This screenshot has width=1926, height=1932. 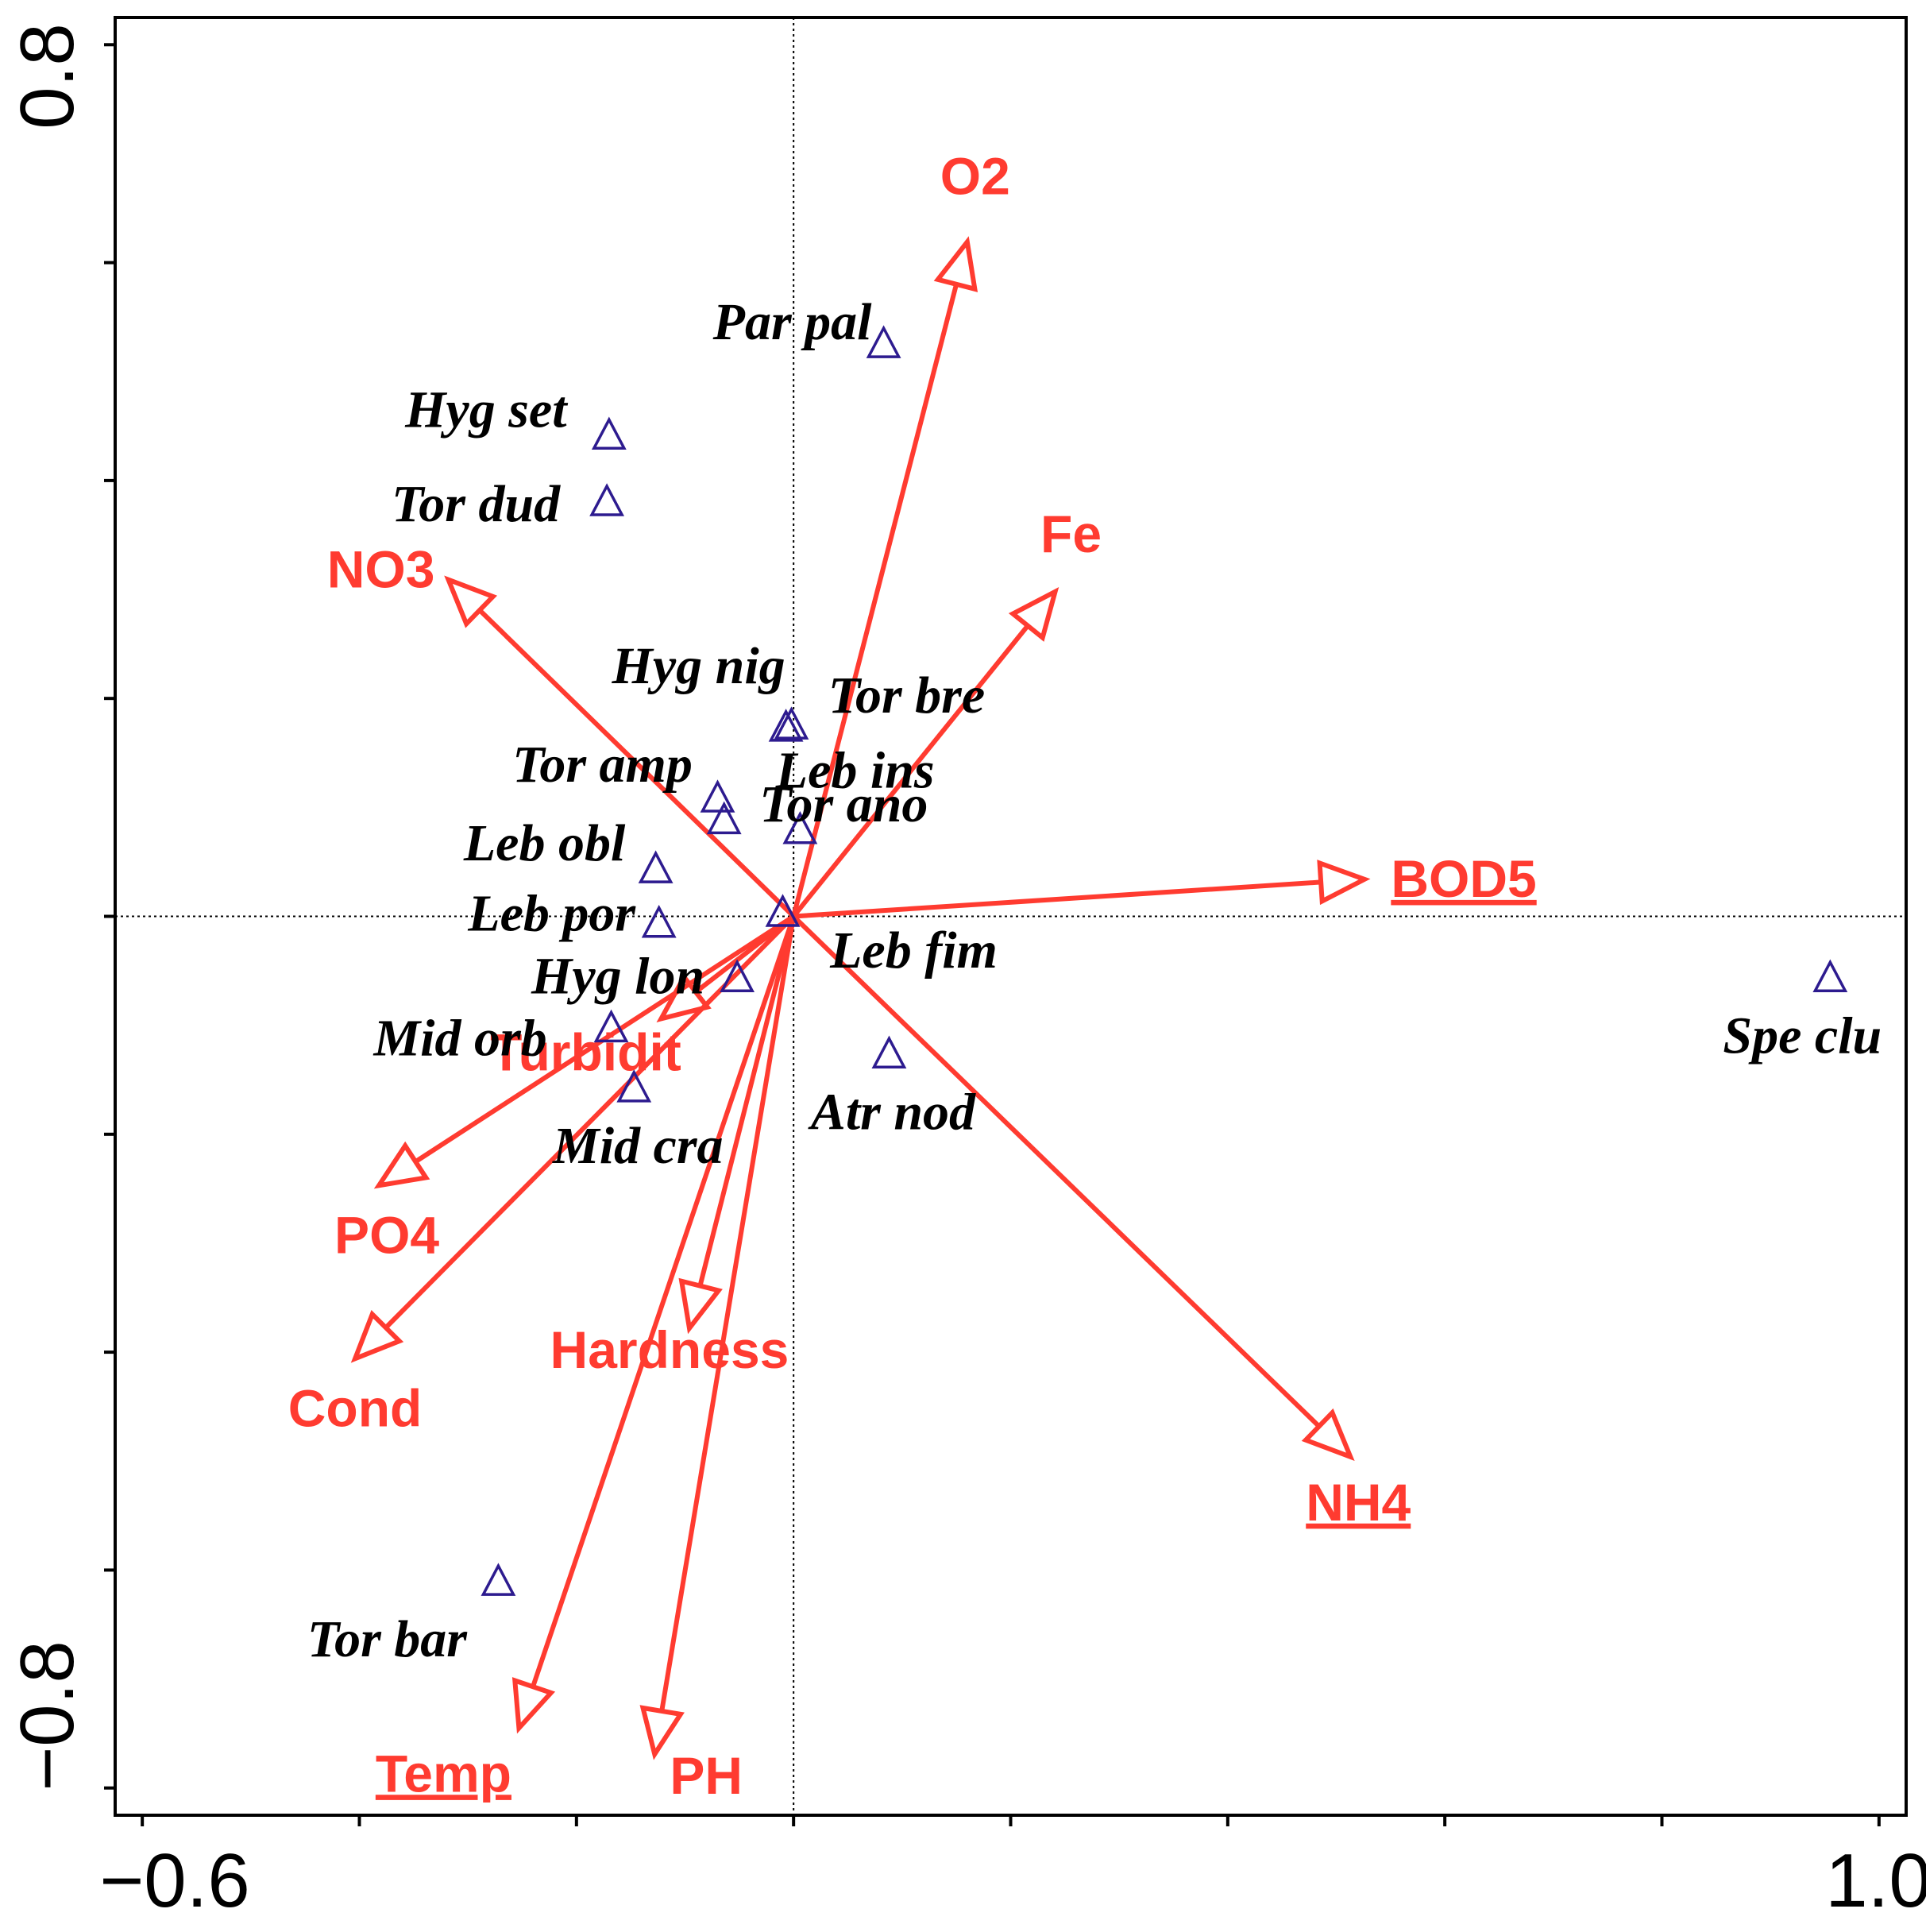 What do you see at coordinates (377, 1336) in the screenshot?
I see `arrow-head-cond` at bounding box center [377, 1336].